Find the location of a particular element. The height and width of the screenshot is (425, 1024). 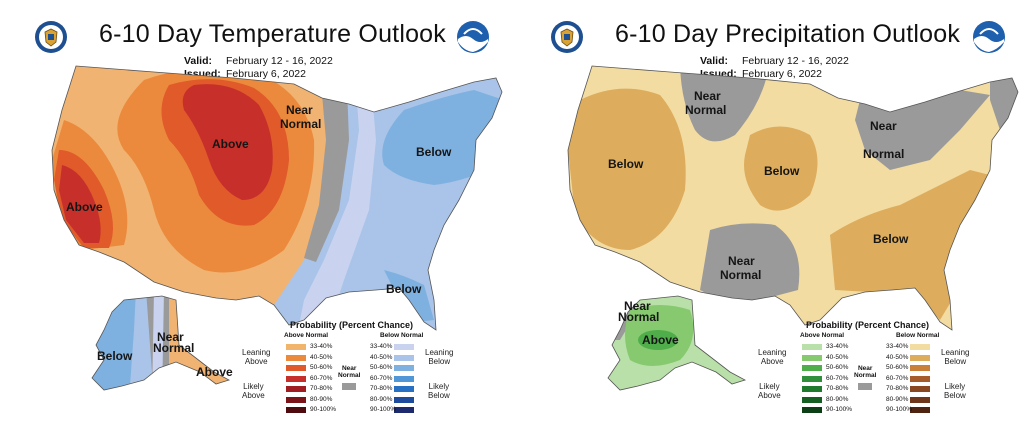

label-below-ne: Below is located at coordinates (434, 152).